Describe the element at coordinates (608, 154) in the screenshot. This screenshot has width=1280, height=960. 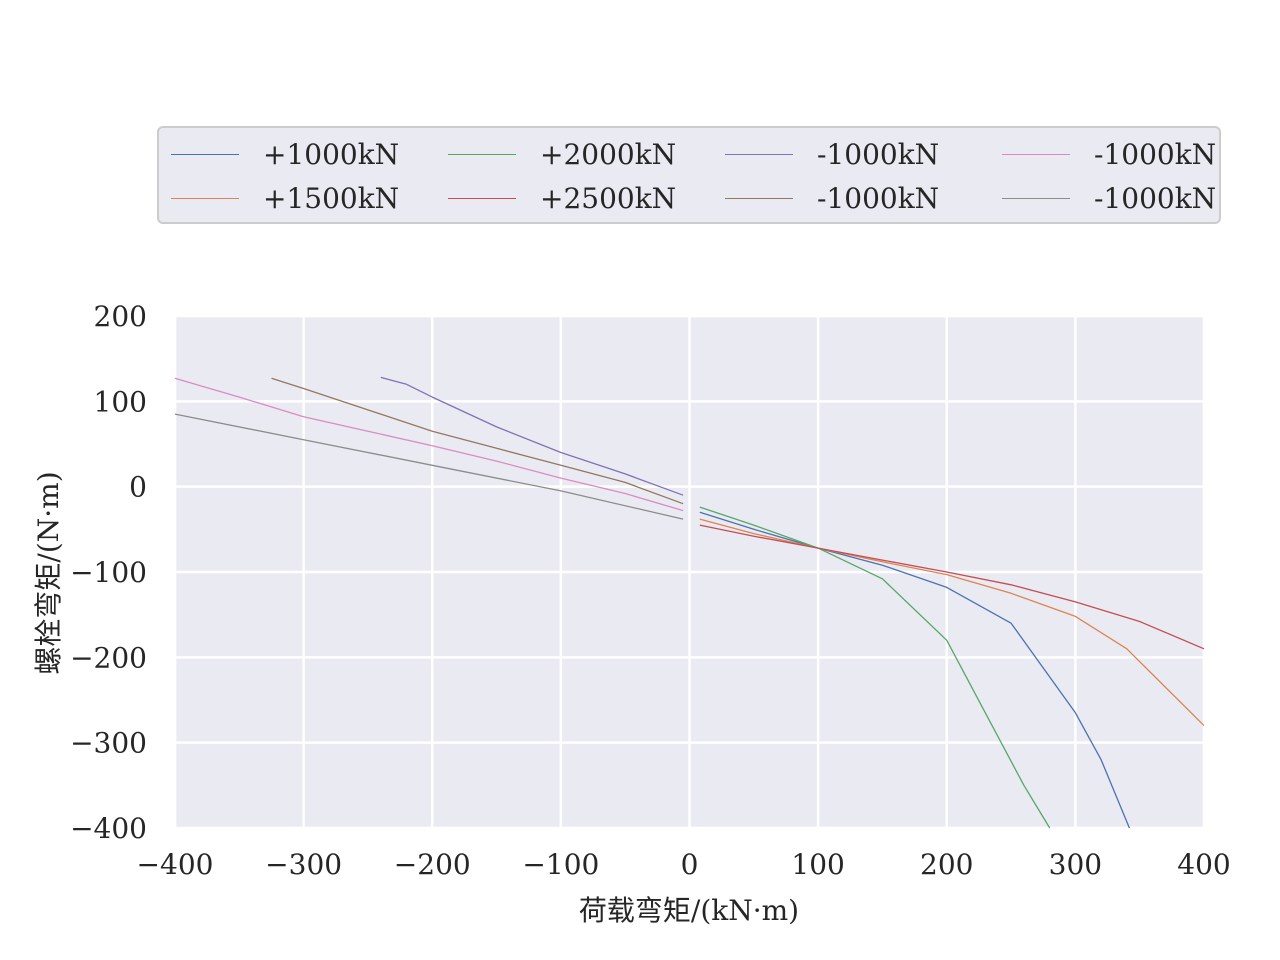
I see `legend-label: +2000kN` at that location.